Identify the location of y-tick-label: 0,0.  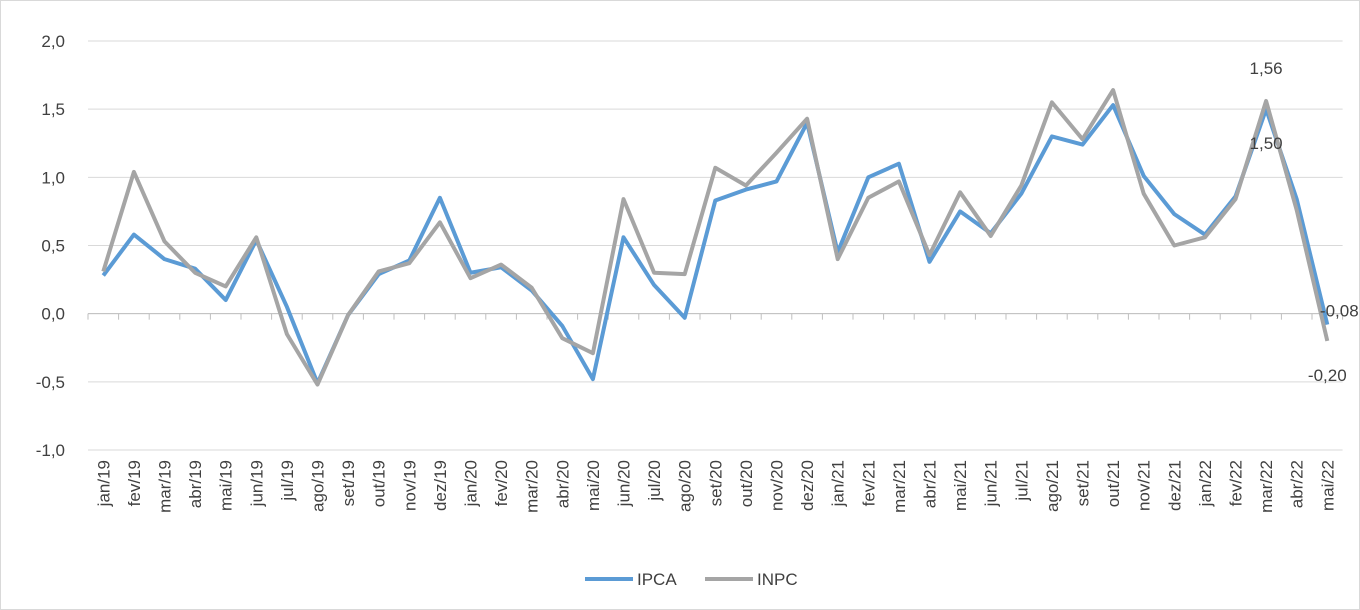
(53, 314).